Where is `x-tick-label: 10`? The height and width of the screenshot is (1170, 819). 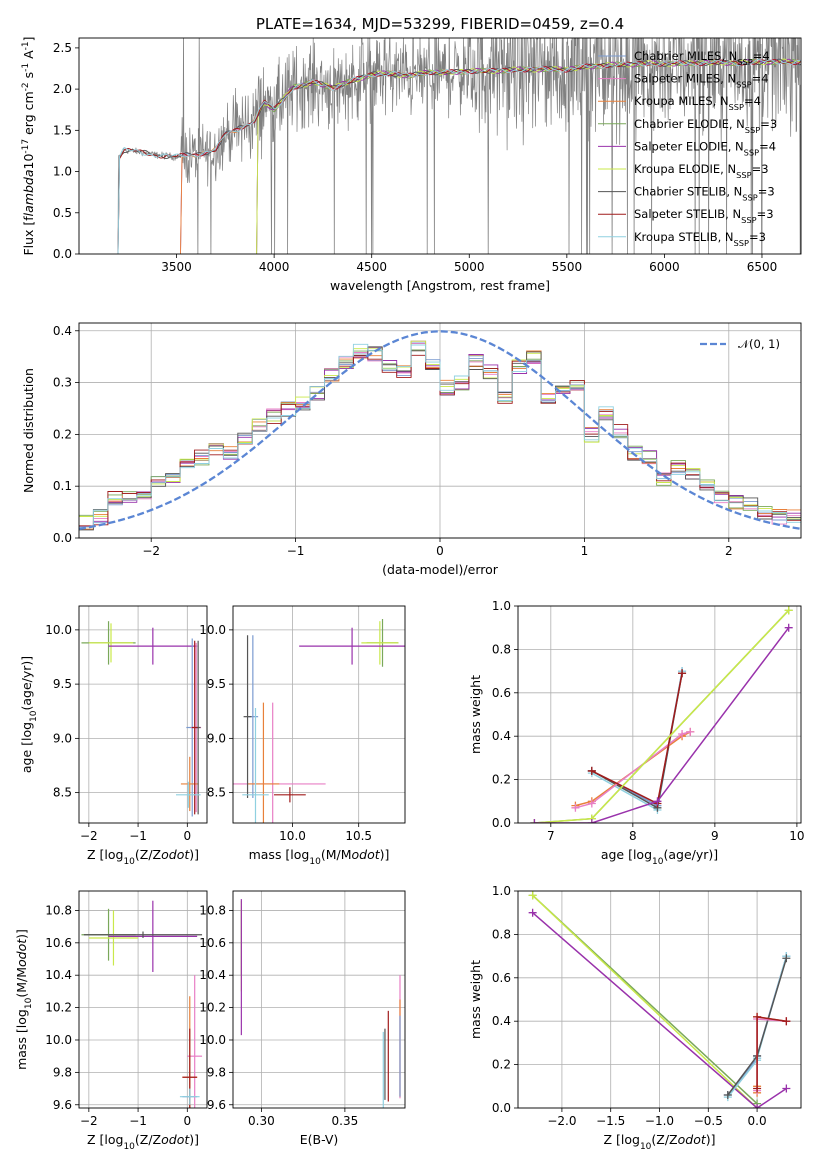 x-tick-label: 10 is located at coordinates (796, 836).